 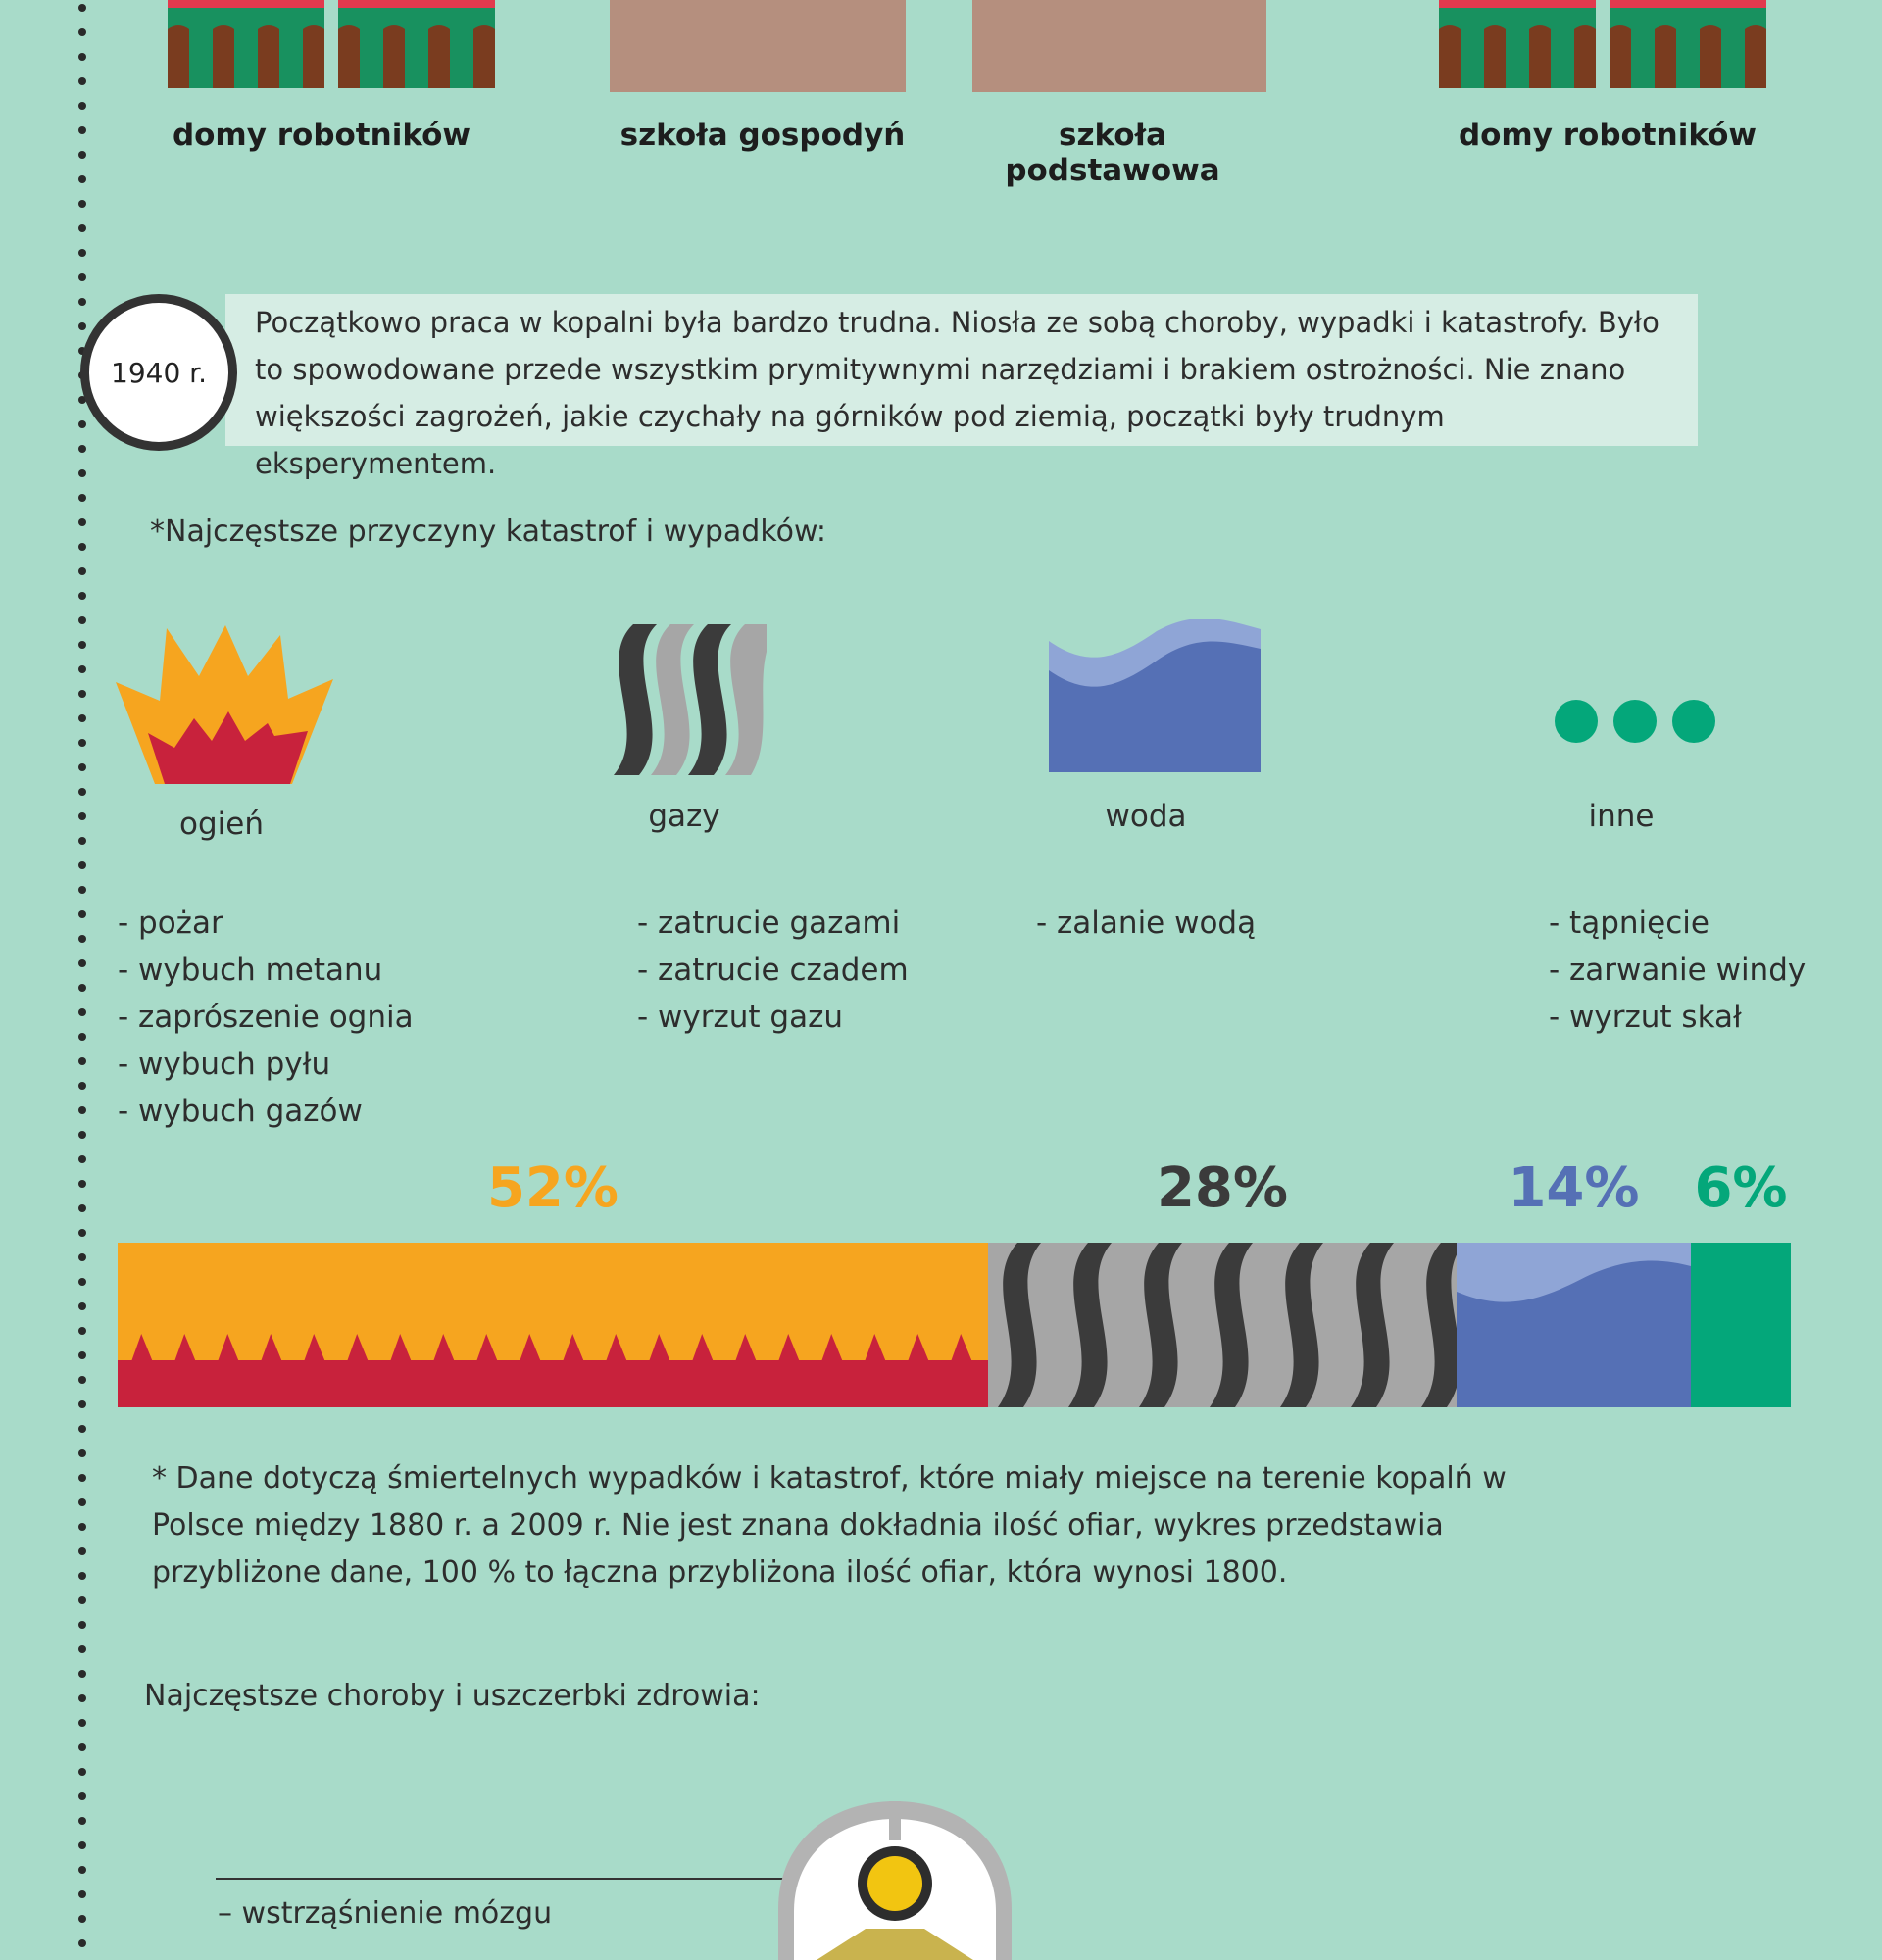 What do you see at coordinates (225, 1064) in the screenshot?
I see `list-item: - wybuch pyłu` at bounding box center [225, 1064].